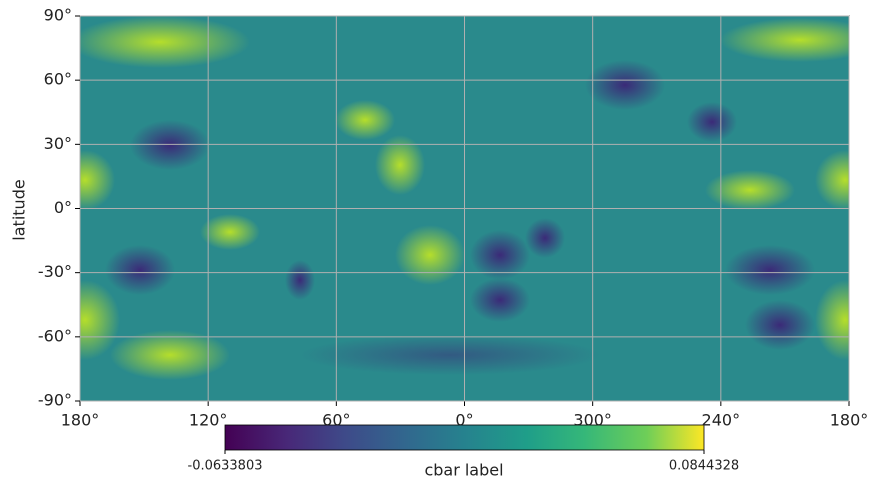  Describe the element at coordinates (19, 209) in the screenshot. I see `y-axis-label: latitude` at that location.